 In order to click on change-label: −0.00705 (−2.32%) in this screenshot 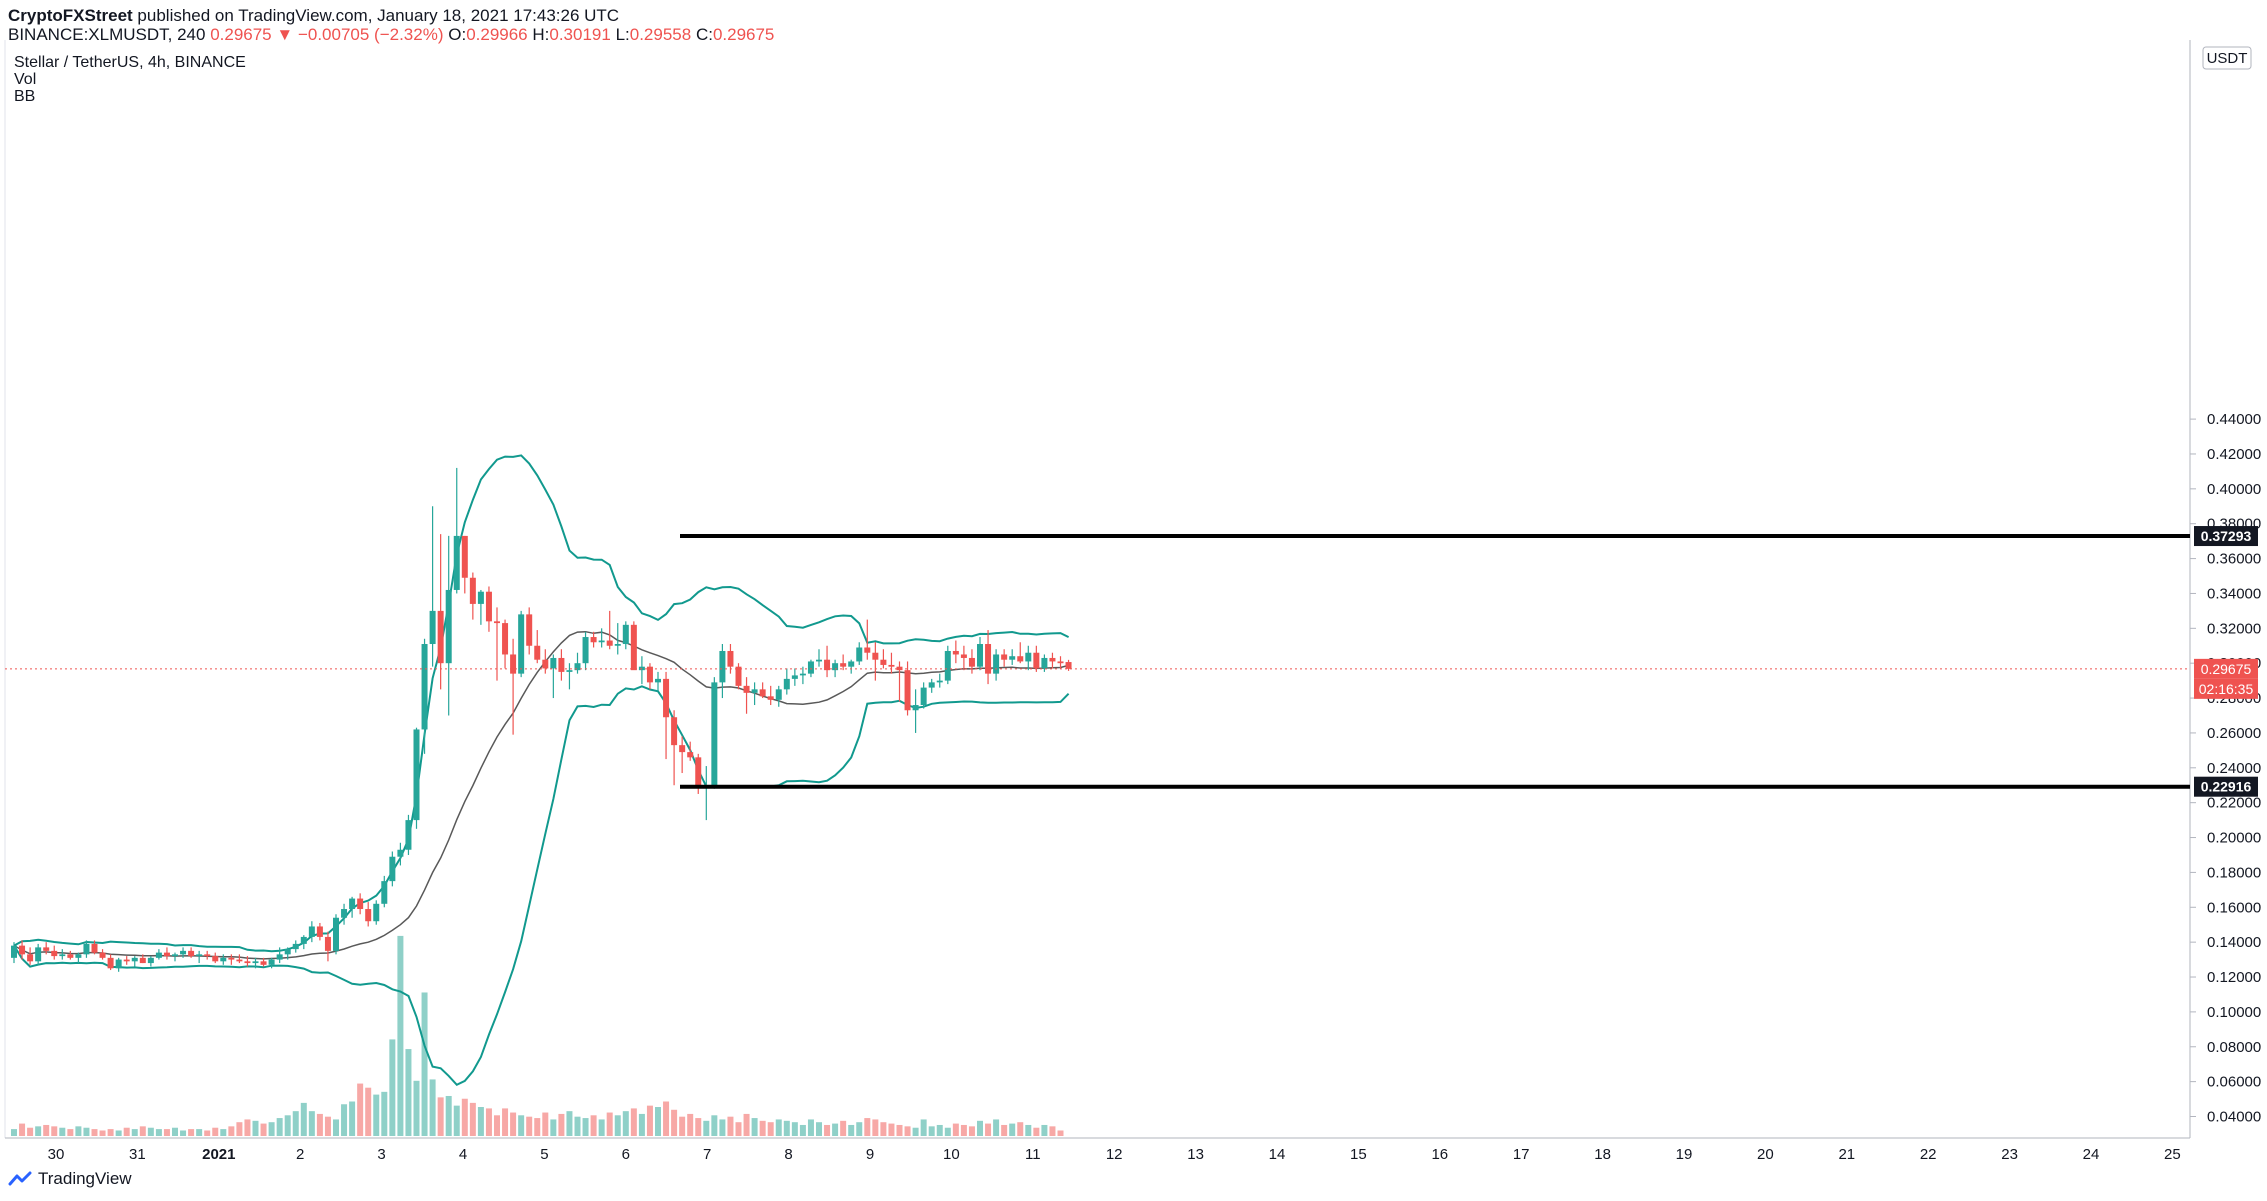, I will do `click(370, 34)`.